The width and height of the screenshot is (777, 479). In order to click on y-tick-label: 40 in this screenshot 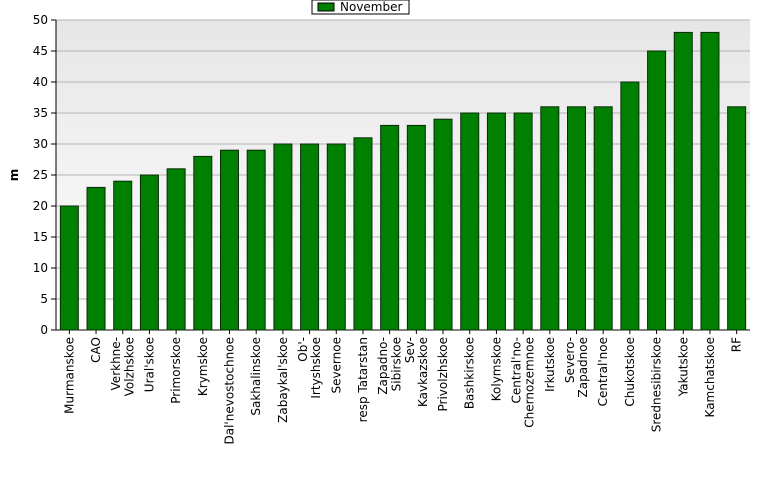, I will do `click(40, 82)`.